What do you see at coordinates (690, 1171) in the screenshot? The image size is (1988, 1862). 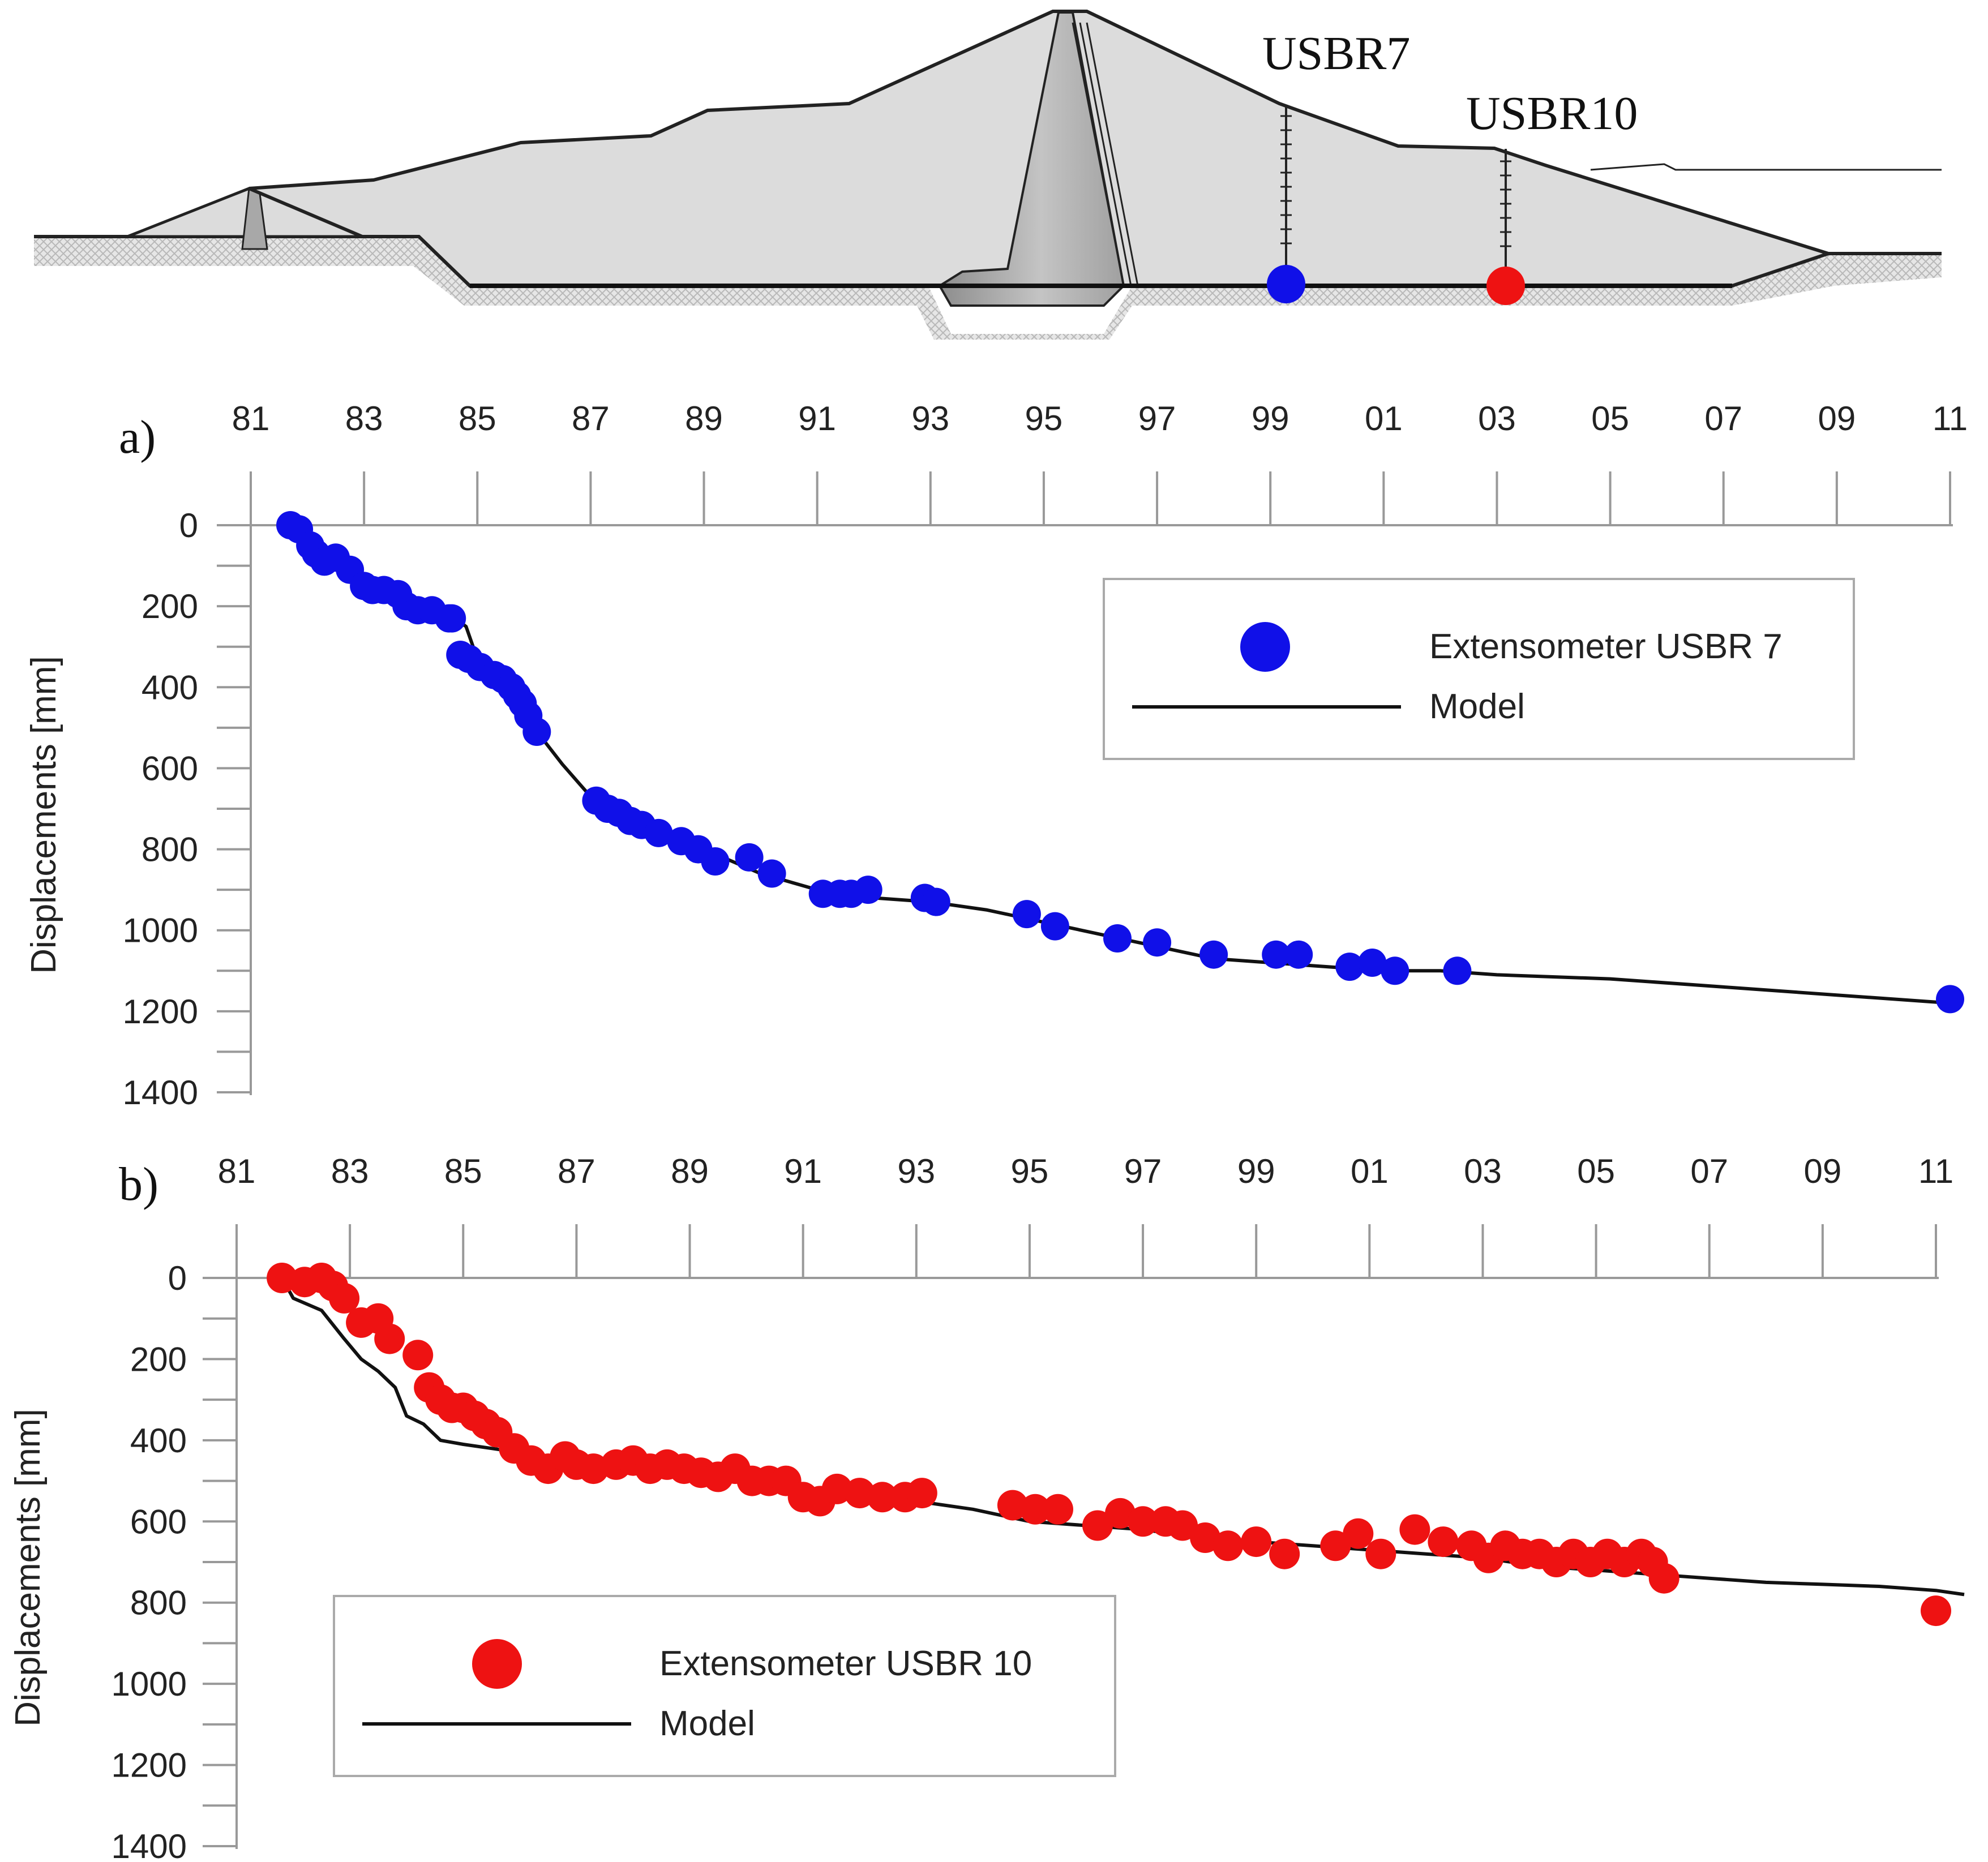 I see `chart-b-x-tick-label: 89` at bounding box center [690, 1171].